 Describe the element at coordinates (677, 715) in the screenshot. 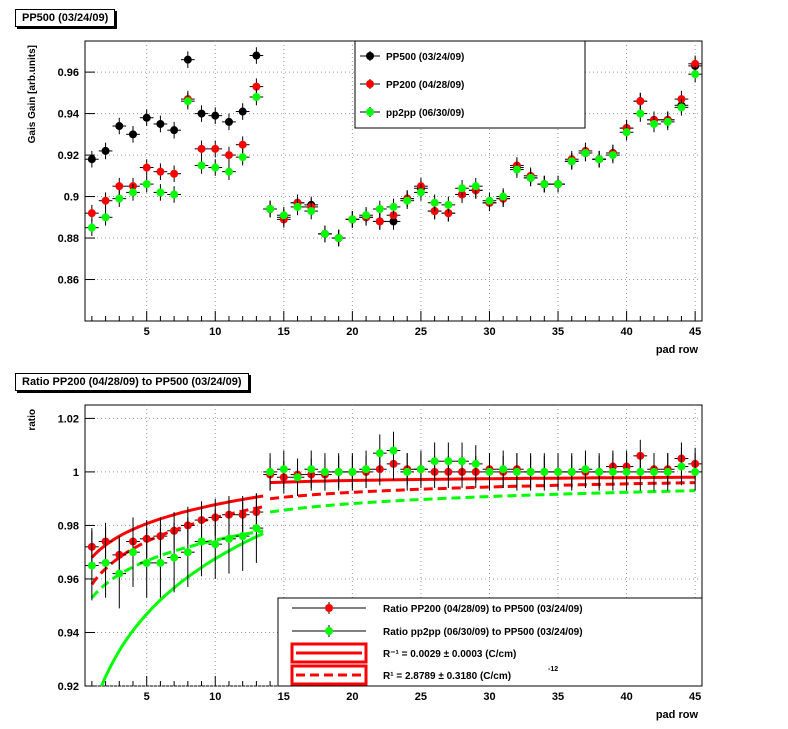

I see `x-axis-label: pad row` at that location.